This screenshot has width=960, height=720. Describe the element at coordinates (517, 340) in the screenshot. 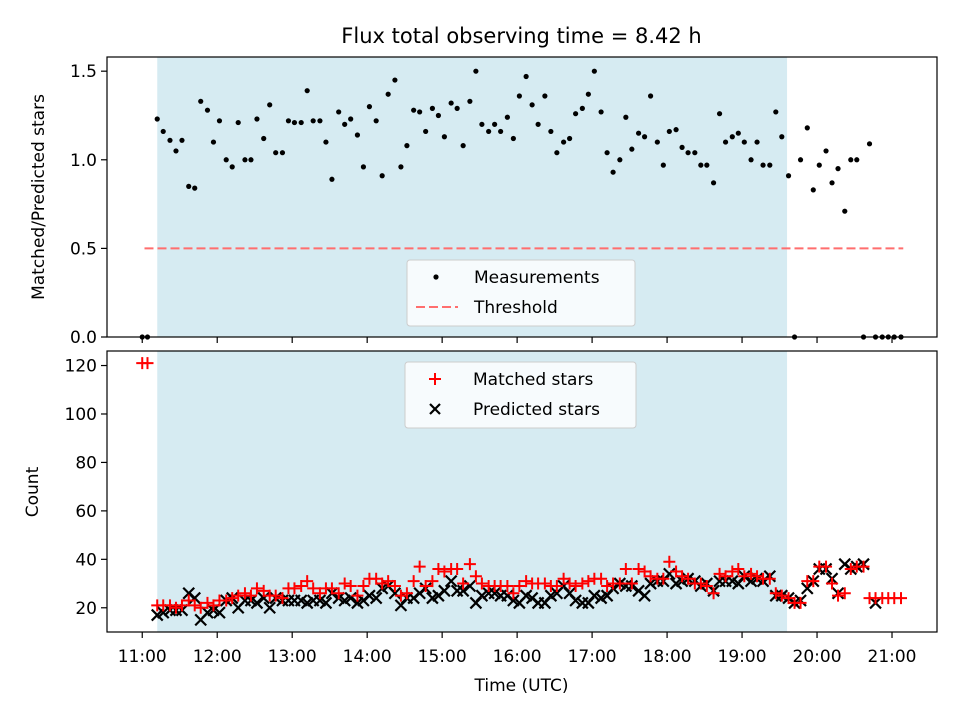

I see `top-x-ticks` at that location.